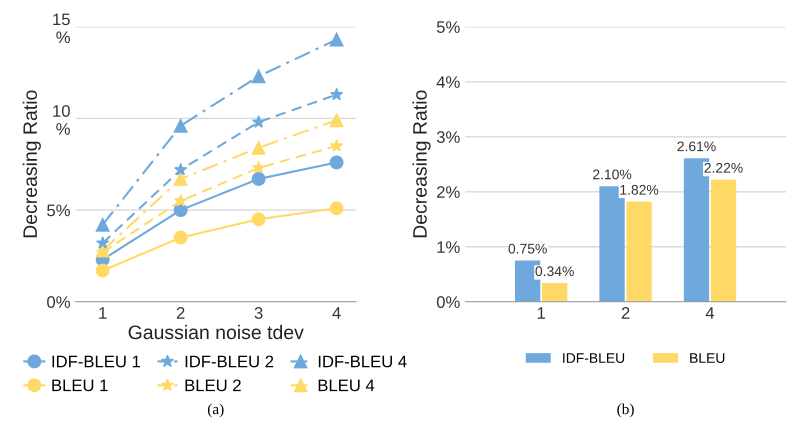 This screenshot has width=802, height=425. Describe the element at coordinates (216, 332) in the screenshot. I see `x-axis-title: Gaussian noise tdev` at that location.